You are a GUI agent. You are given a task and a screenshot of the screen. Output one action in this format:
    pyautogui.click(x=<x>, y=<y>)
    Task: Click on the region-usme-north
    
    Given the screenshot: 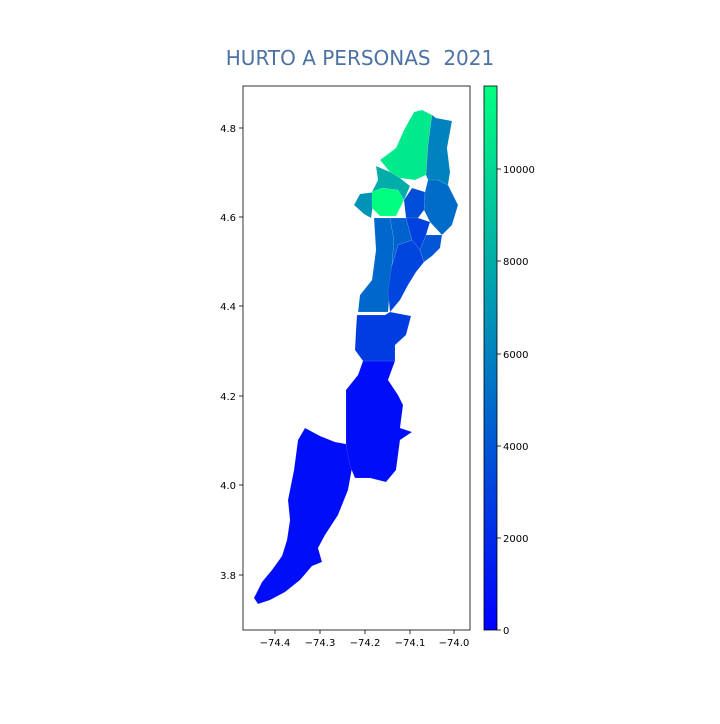 What is the action you would take?
    pyautogui.click(x=406, y=276)
    